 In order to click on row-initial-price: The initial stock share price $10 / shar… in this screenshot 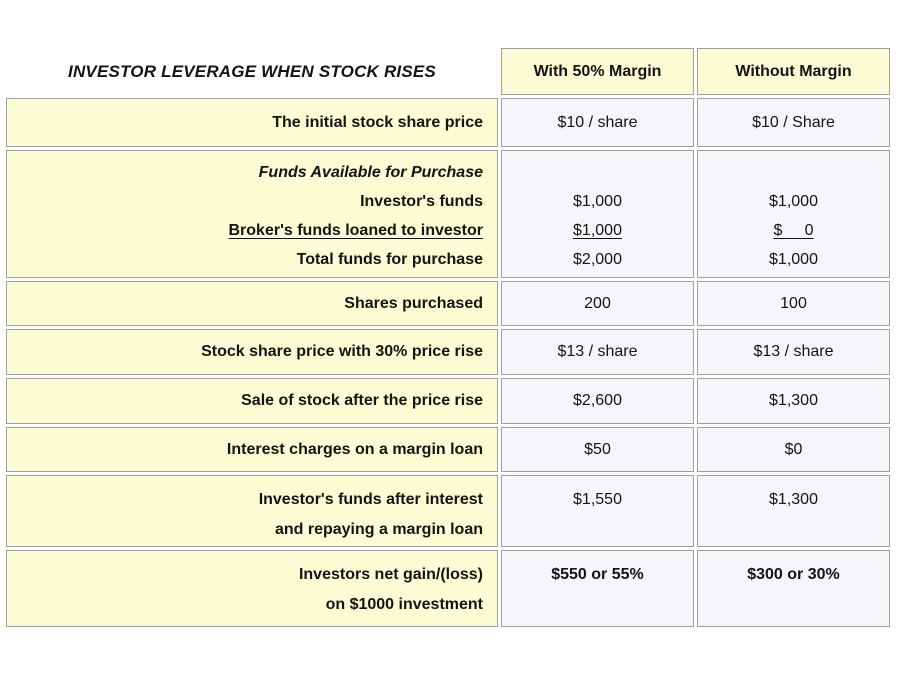, I will do `click(448, 122)`.